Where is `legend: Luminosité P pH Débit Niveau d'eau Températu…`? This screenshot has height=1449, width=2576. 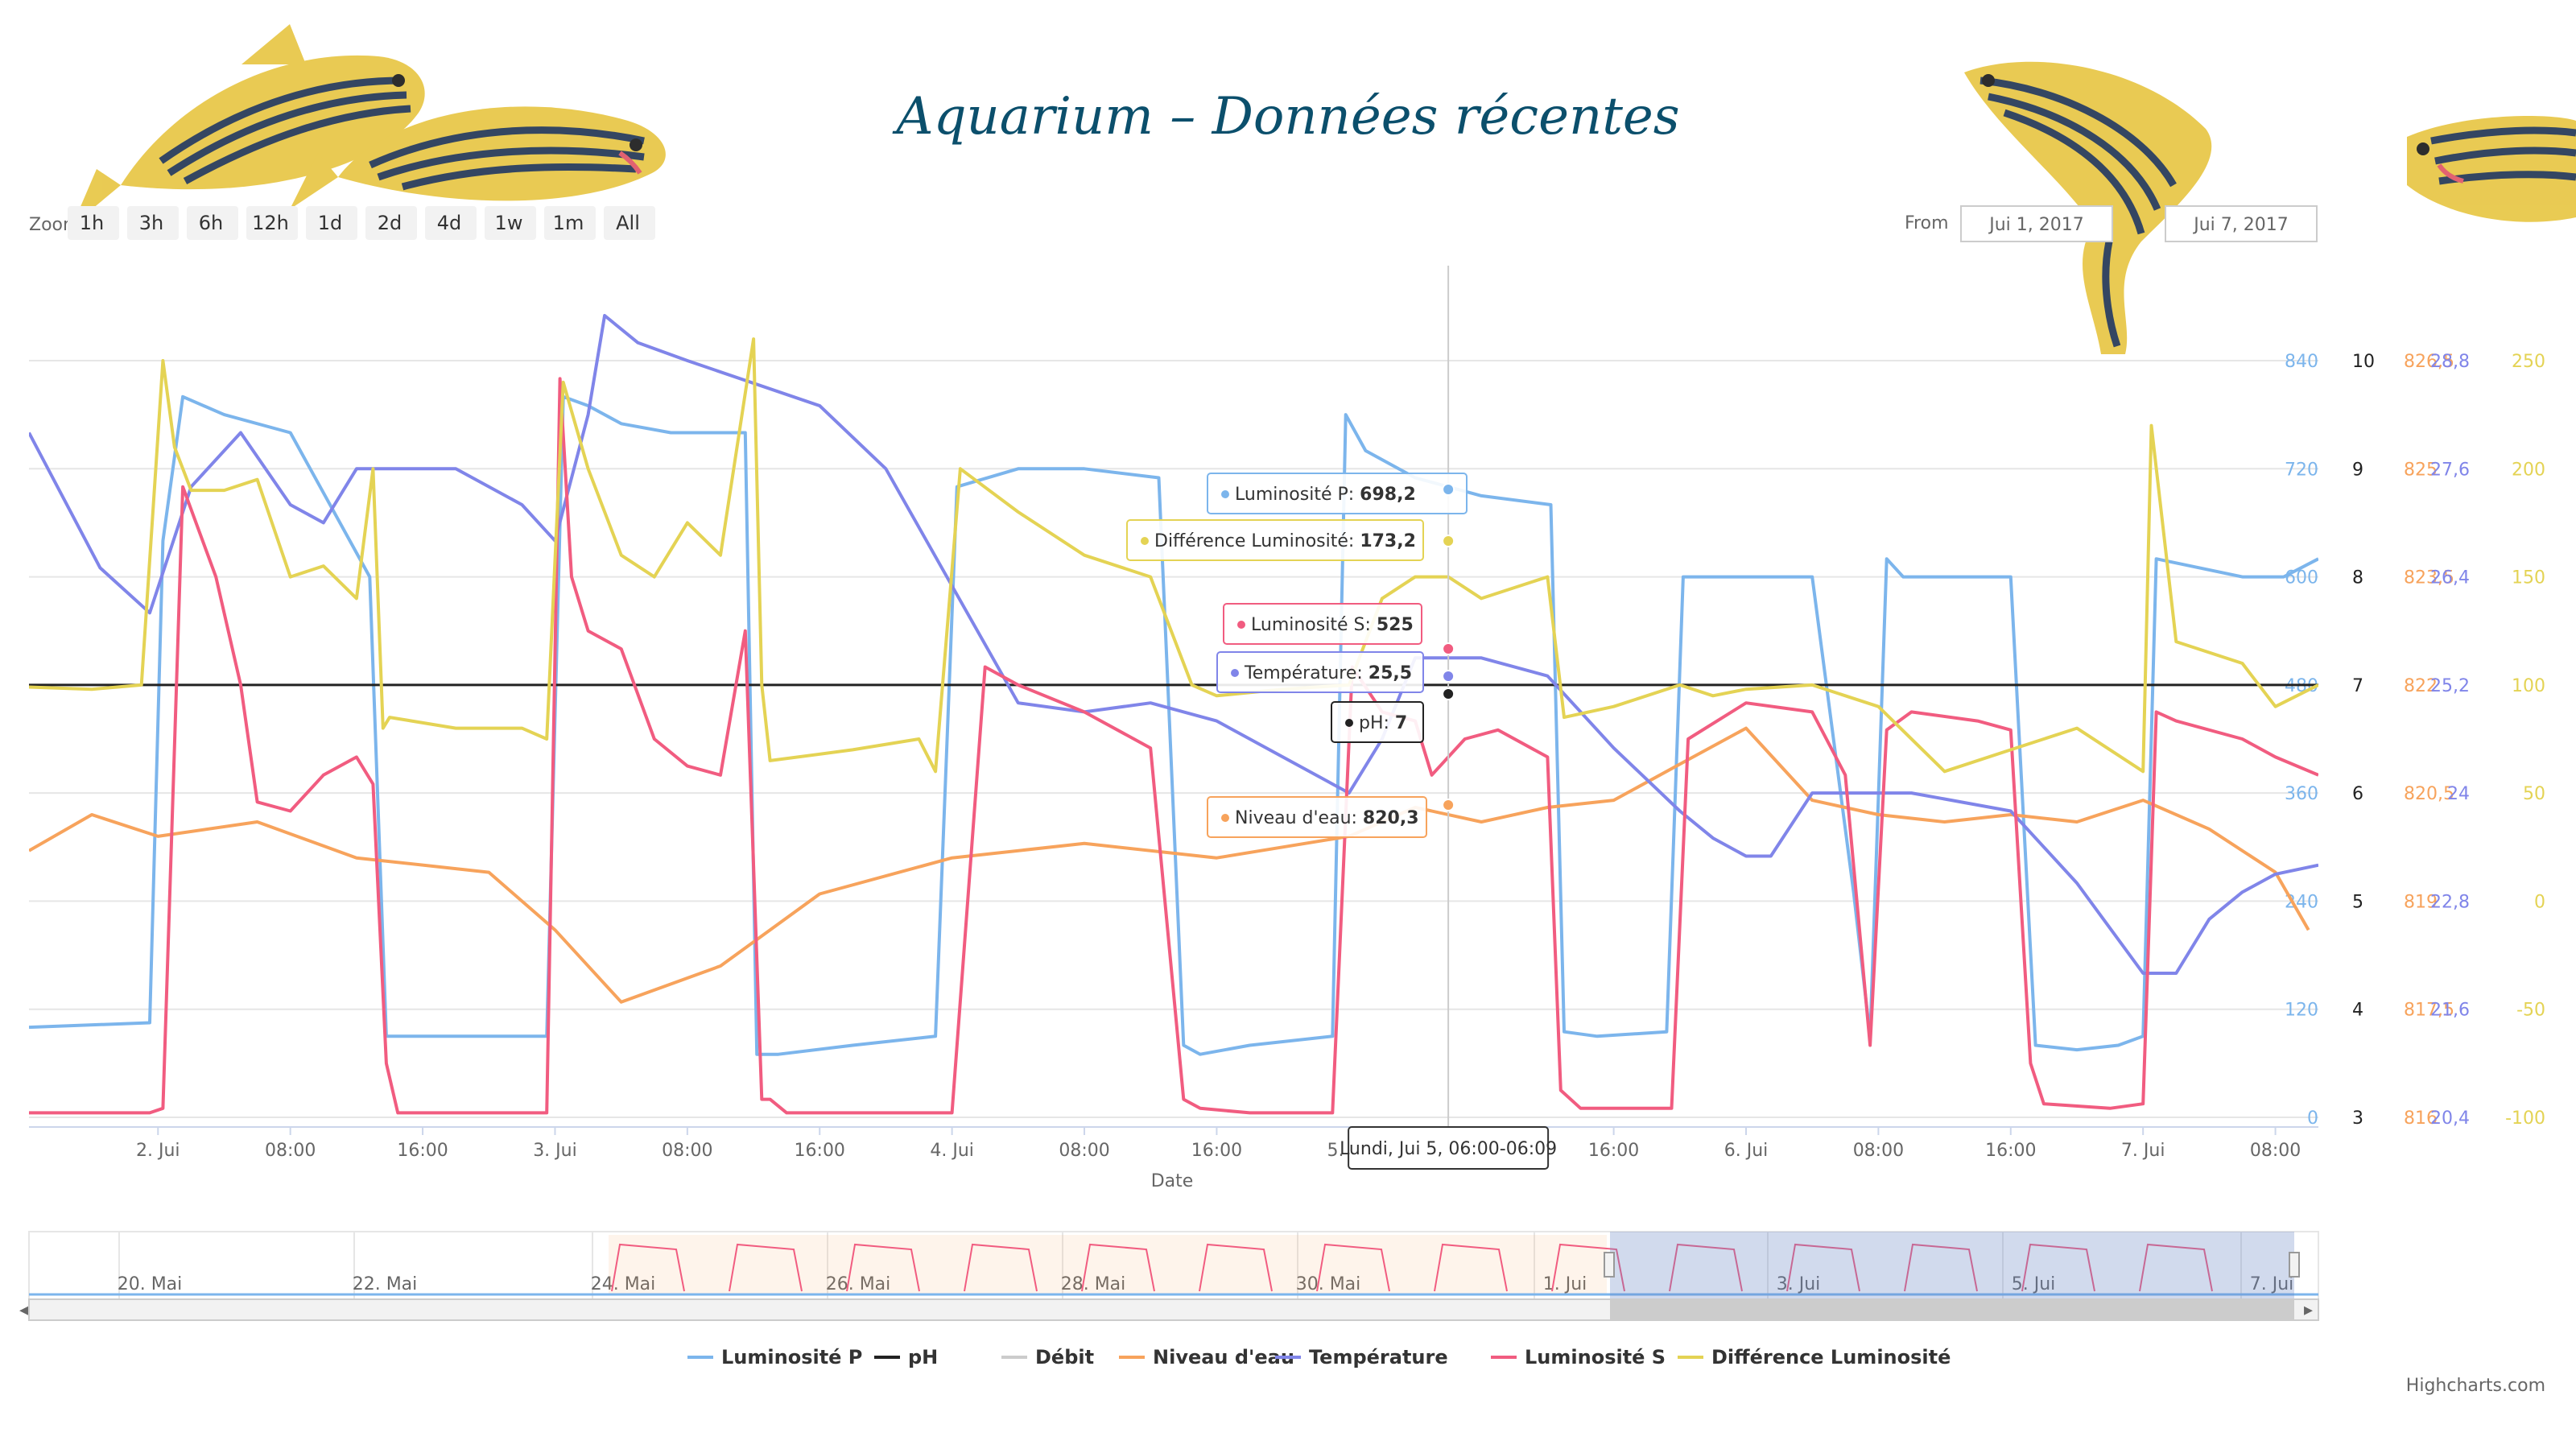 legend: Luminosité P pH Débit Niveau d'eau Températu… is located at coordinates (1319, 1357).